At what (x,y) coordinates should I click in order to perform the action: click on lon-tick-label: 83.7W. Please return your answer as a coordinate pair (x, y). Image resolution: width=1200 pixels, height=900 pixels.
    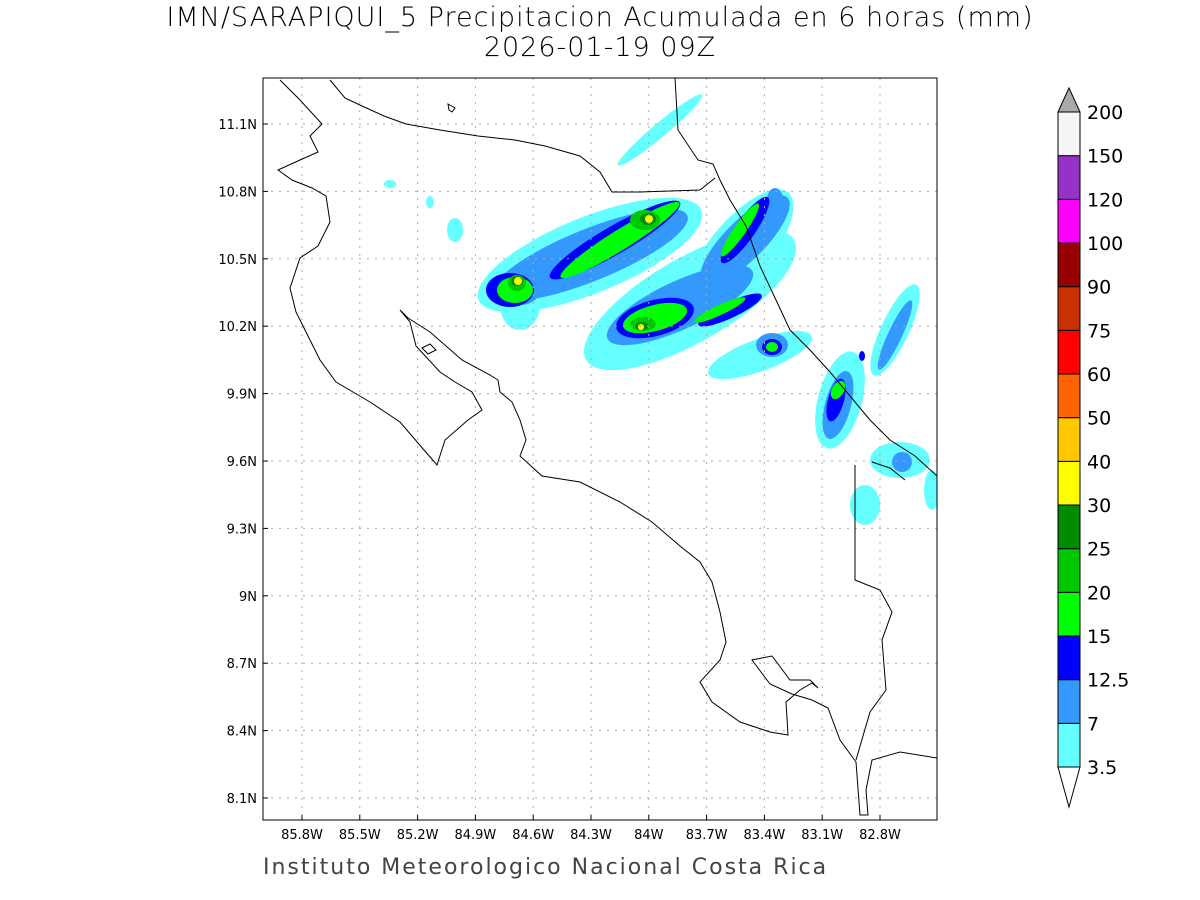
    Looking at the image, I should click on (707, 835).